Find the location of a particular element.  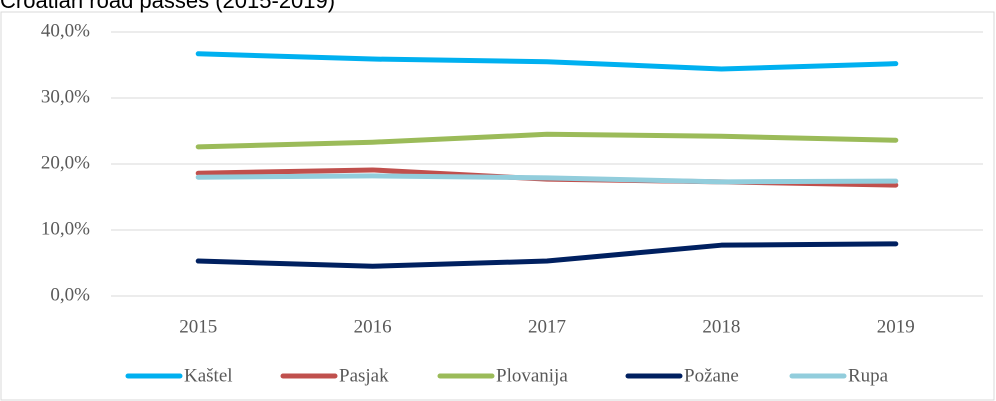

legend-label: Kaštel is located at coordinates (208, 375).